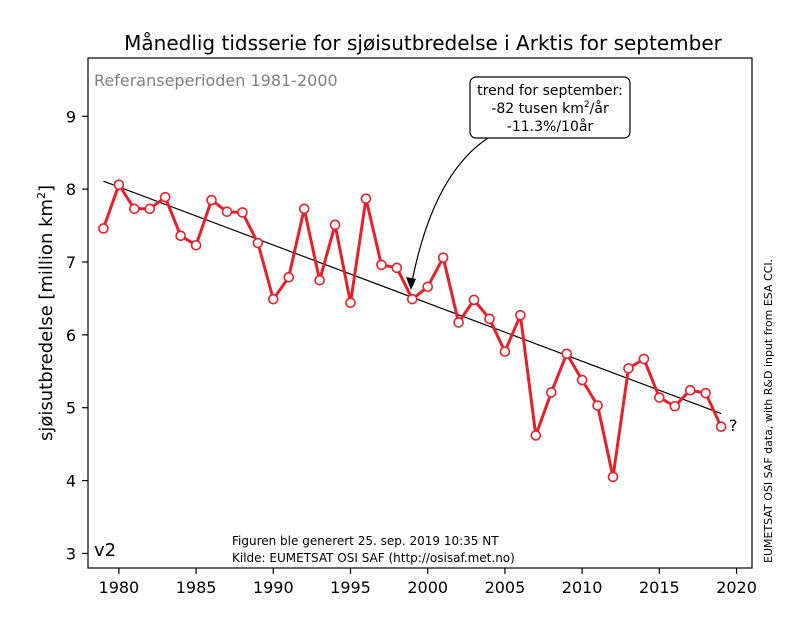  Describe the element at coordinates (449, 212) in the screenshot. I see `trend-arrow` at that location.